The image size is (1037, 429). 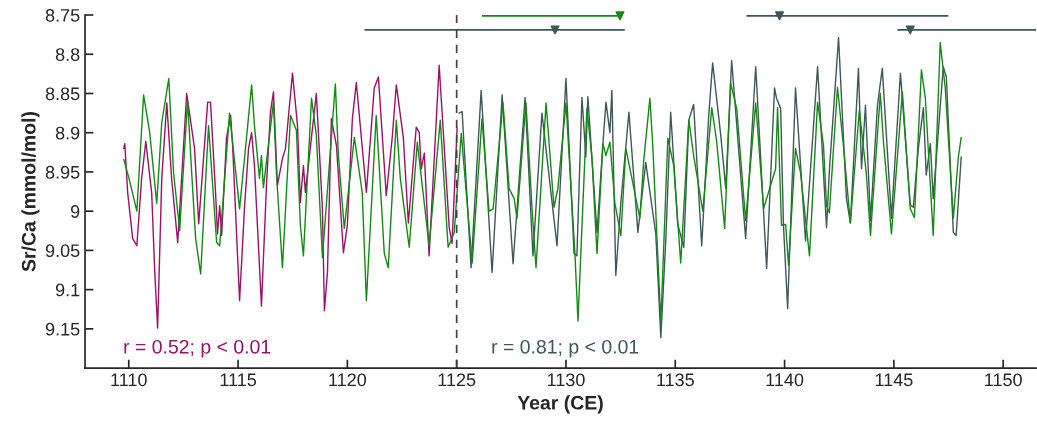 I want to click on x-tick-label: 1130, so click(x=566, y=380).